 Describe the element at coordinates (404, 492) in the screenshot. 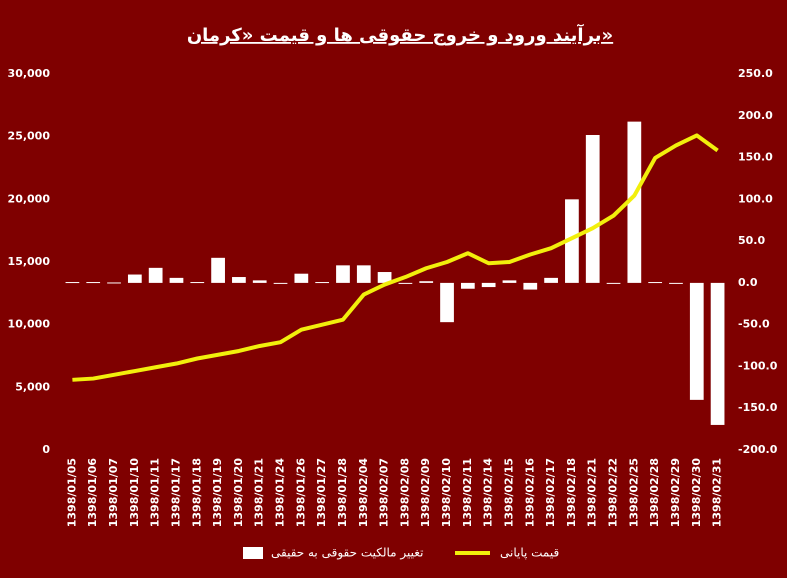

I see `x-tick-label: 1398/02/08` at that location.